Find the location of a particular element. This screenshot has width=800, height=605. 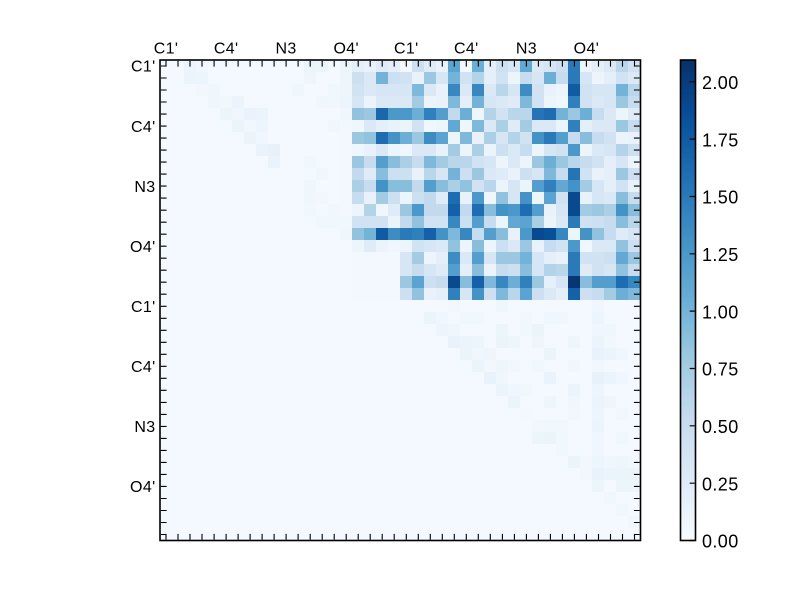

svg-text: 1.75 is located at coordinates (720, 140).